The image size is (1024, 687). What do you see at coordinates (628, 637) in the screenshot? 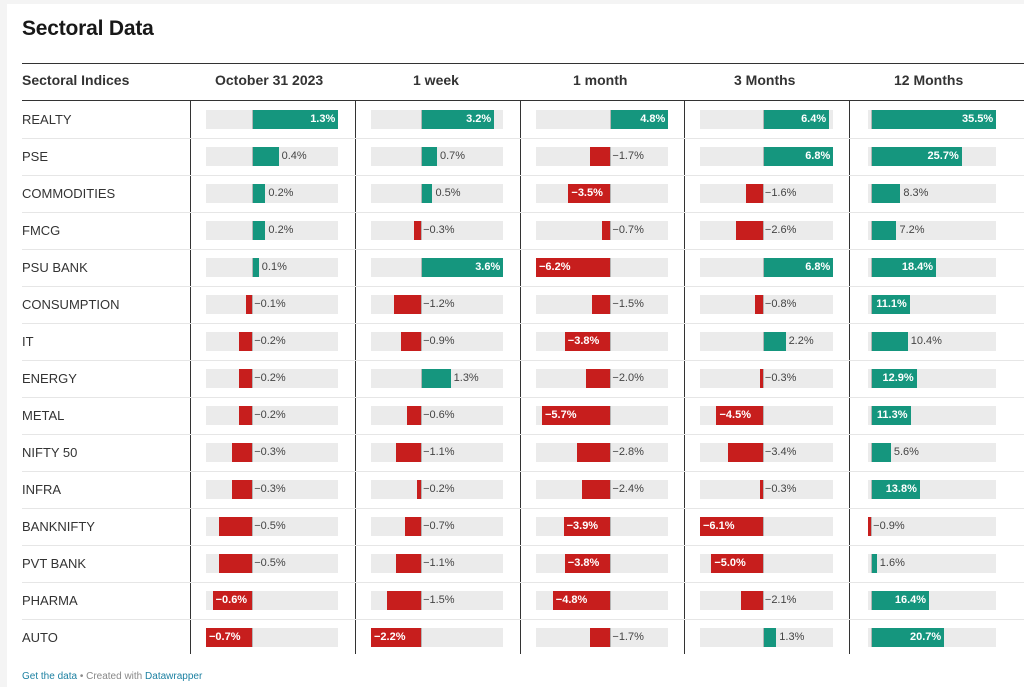
I see `value-label: −1.7%` at bounding box center [628, 637].